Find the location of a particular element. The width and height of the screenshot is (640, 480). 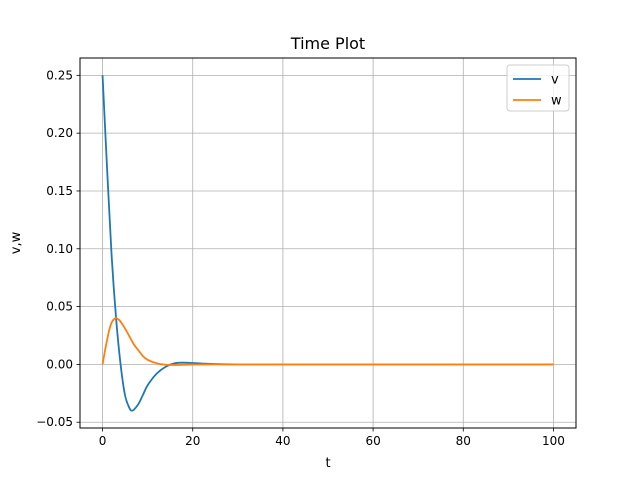

y-tick-label: −0.05 is located at coordinates (54, 422).